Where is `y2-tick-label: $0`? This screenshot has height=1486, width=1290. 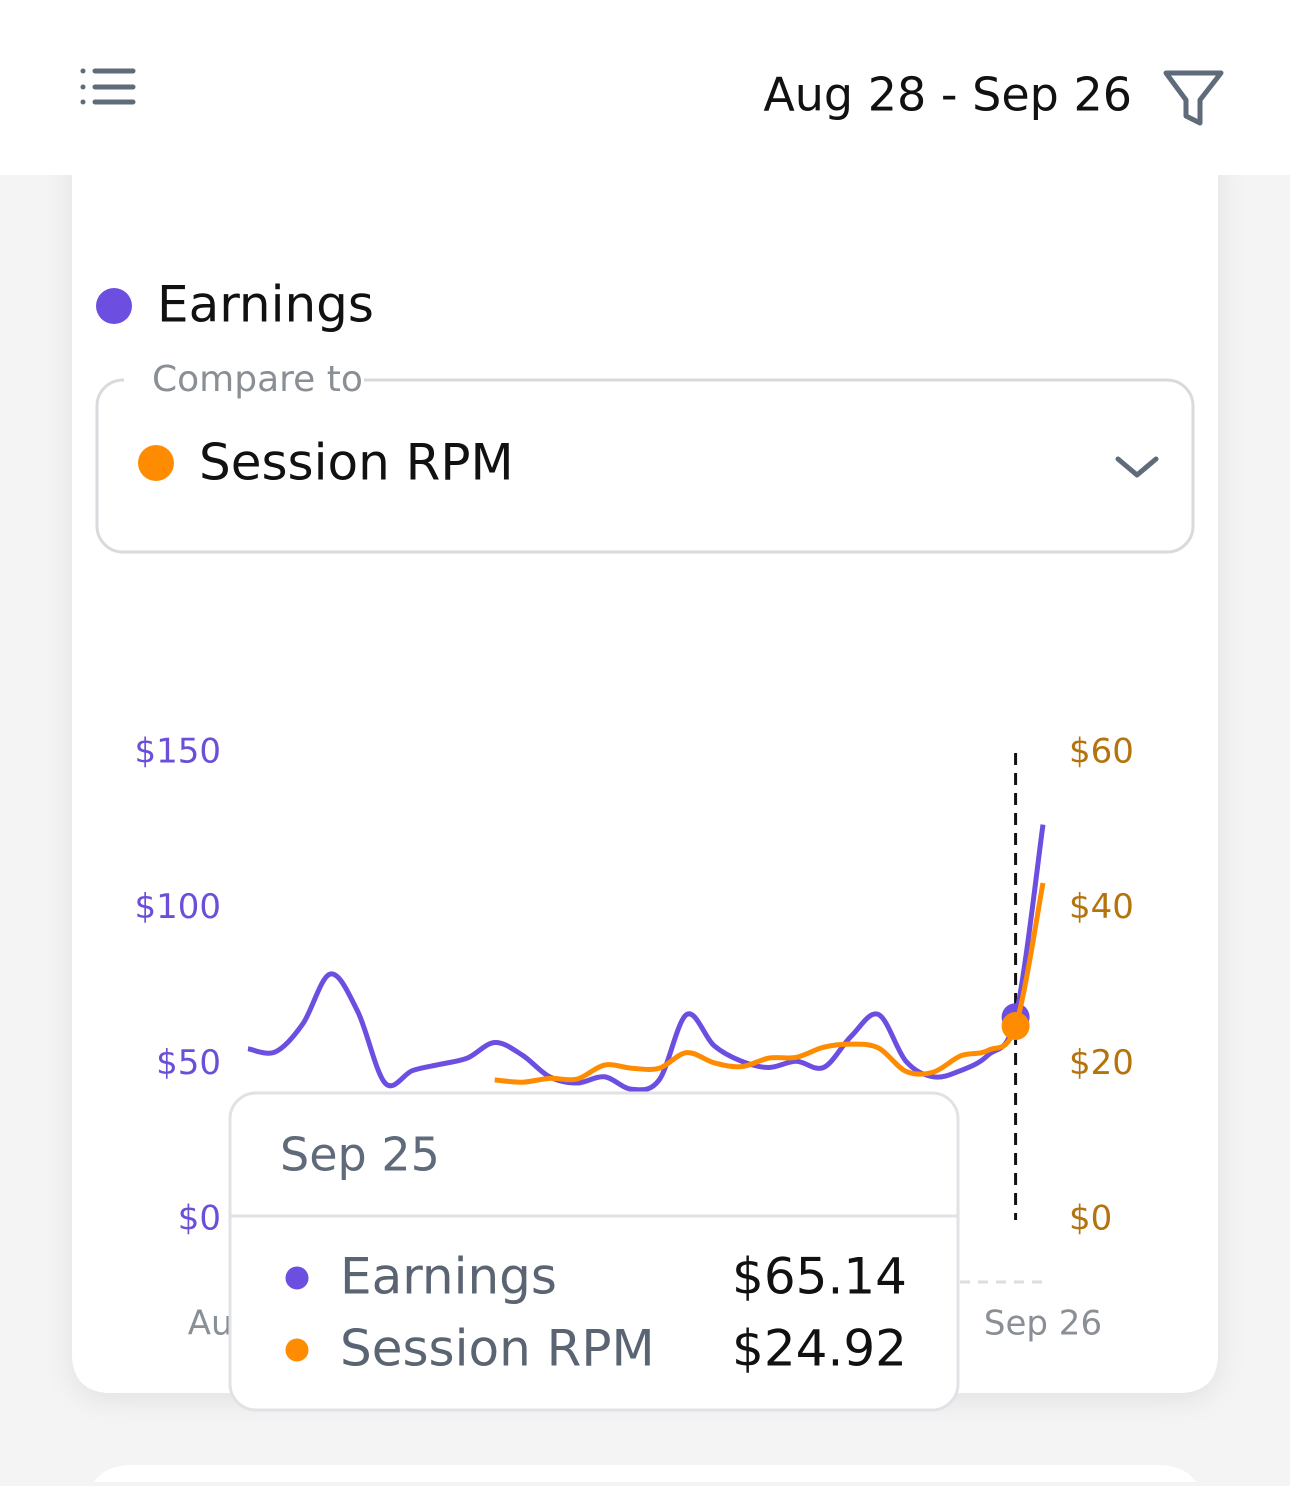
y2-tick-label: $0 is located at coordinates (1090, 1219).